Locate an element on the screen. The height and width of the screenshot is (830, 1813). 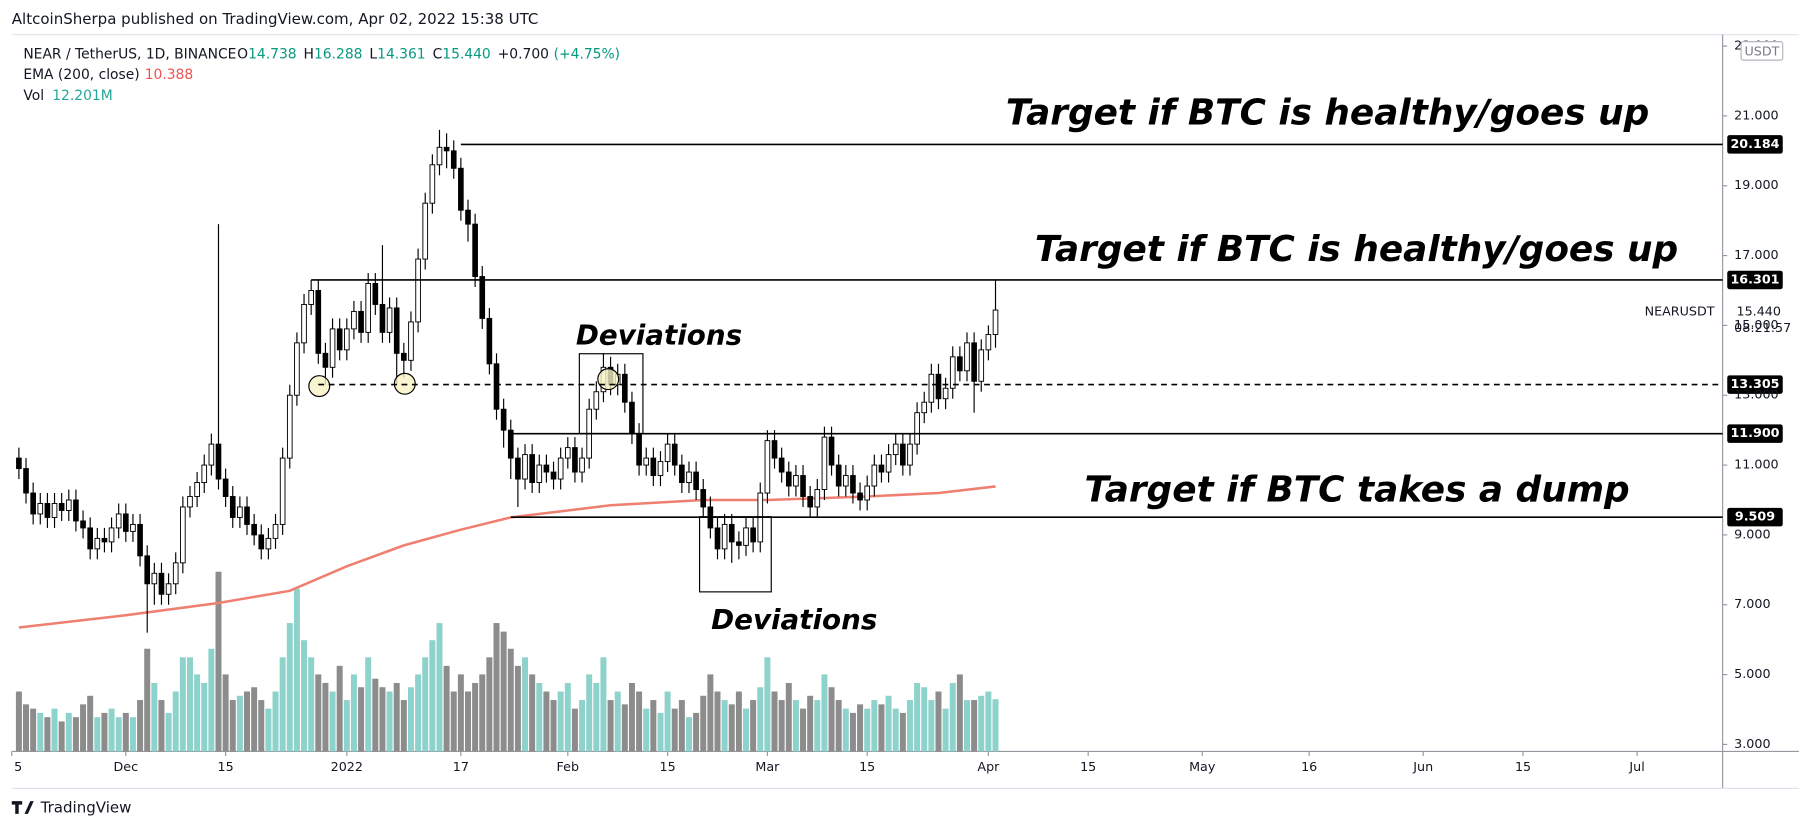
y-tick-label: 21.000 is located at coordinates (1756, 114).